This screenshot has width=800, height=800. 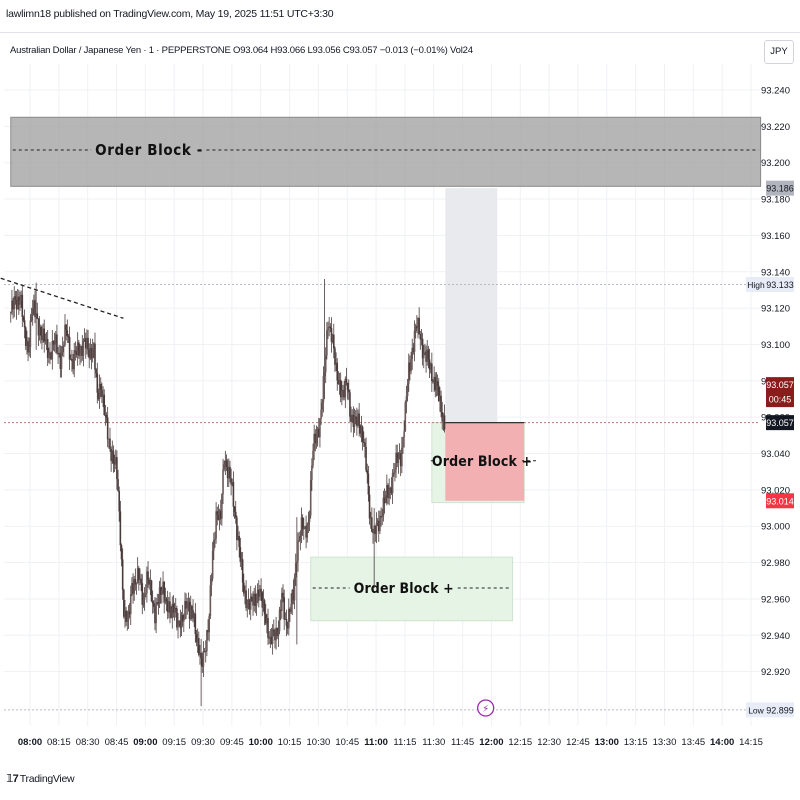 I want to click on price-tick-label: 92.960, so click(x=775, y=599).